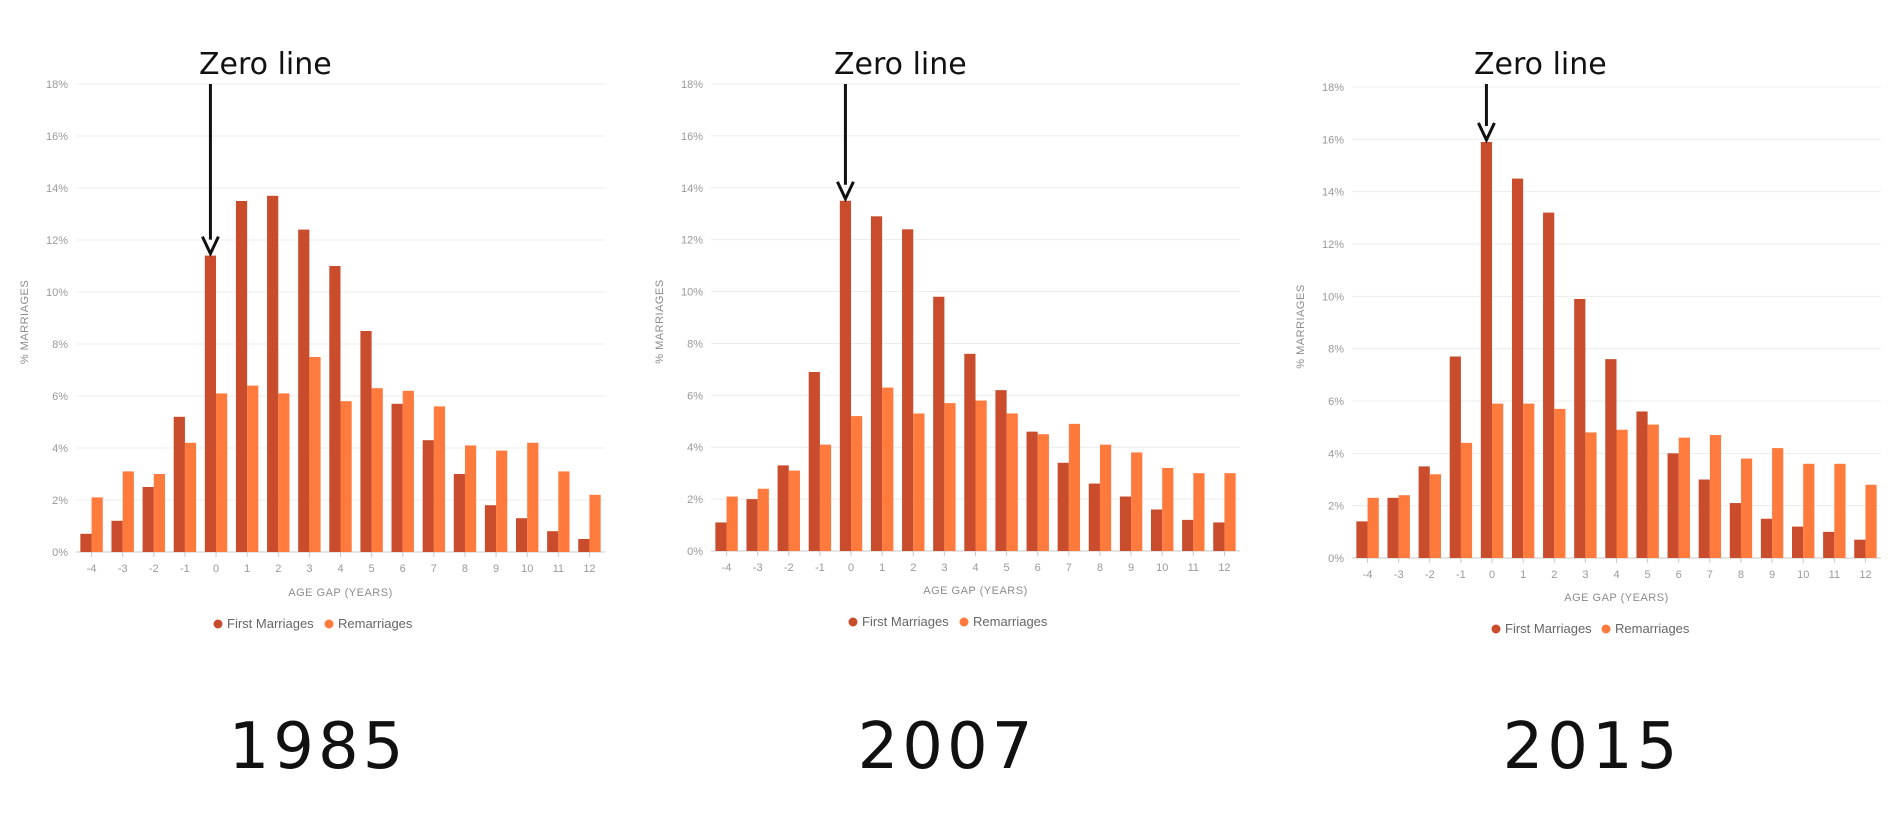 The image size is (1904, 814). What do you see at coordinates (845, 192) in the screenshot?
I see `annotation-arrow-head` at bounding box center [845, 192].